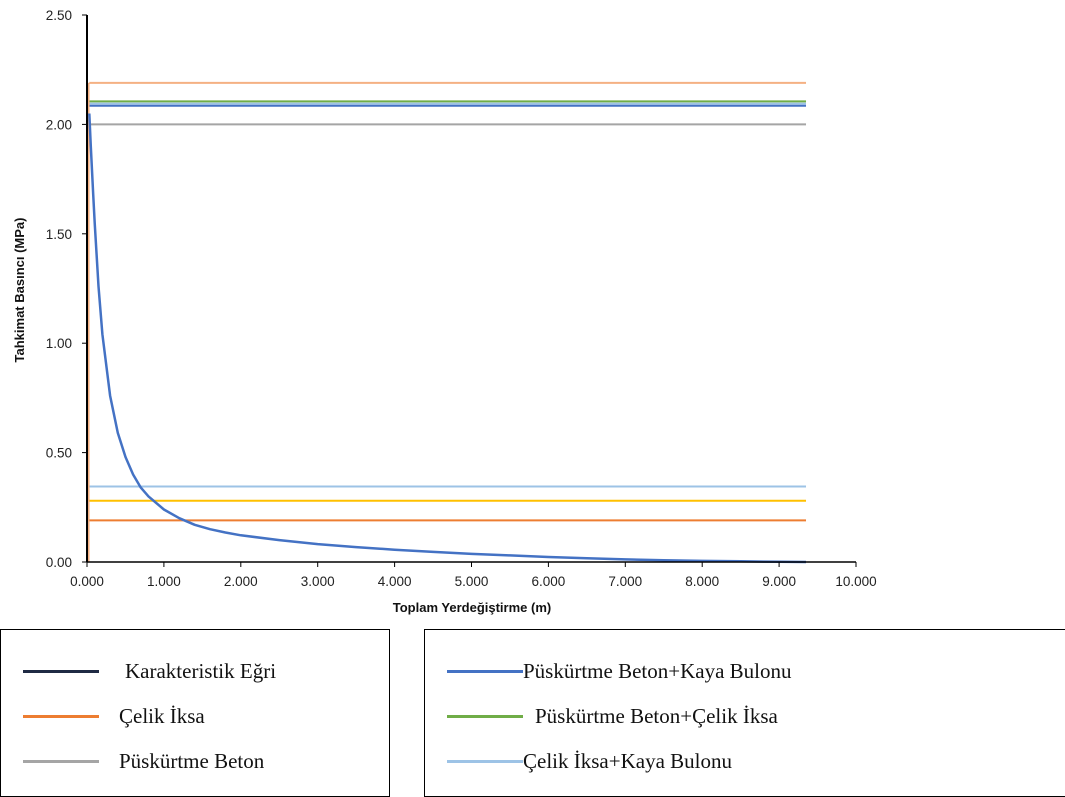 This screenshot has width=1065, height=797. I want to click on legend-label: Püskürtme Beton+Çelik İksa, so click(656, 715).